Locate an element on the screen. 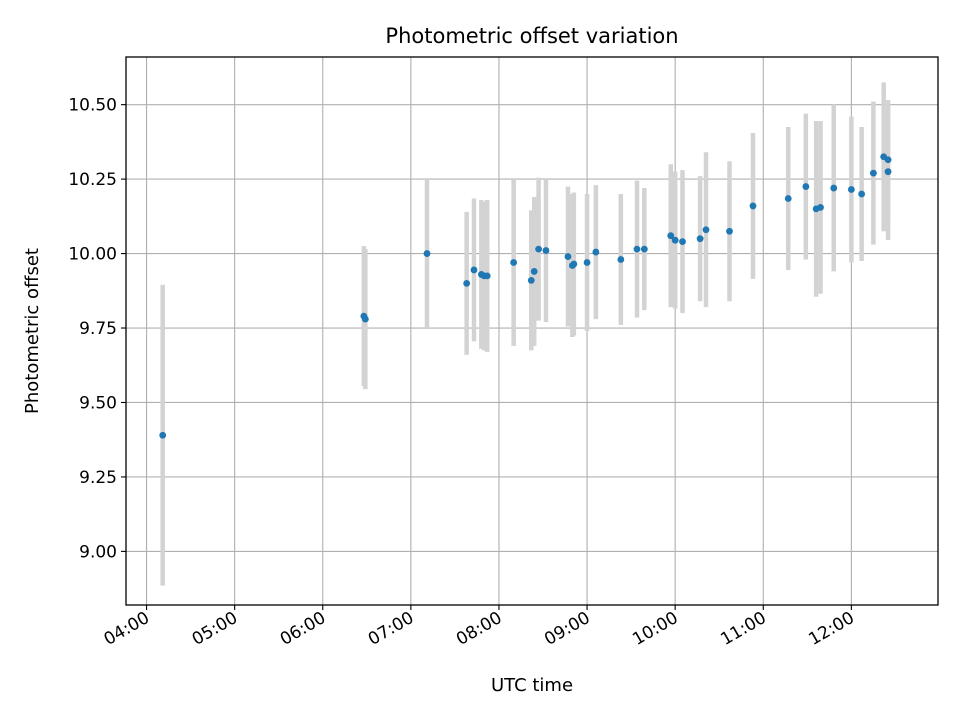 Image resolution: width=960 pixels, height=720 pixels. x-tick-label: 11:00 is located at coordinates (743, 629).